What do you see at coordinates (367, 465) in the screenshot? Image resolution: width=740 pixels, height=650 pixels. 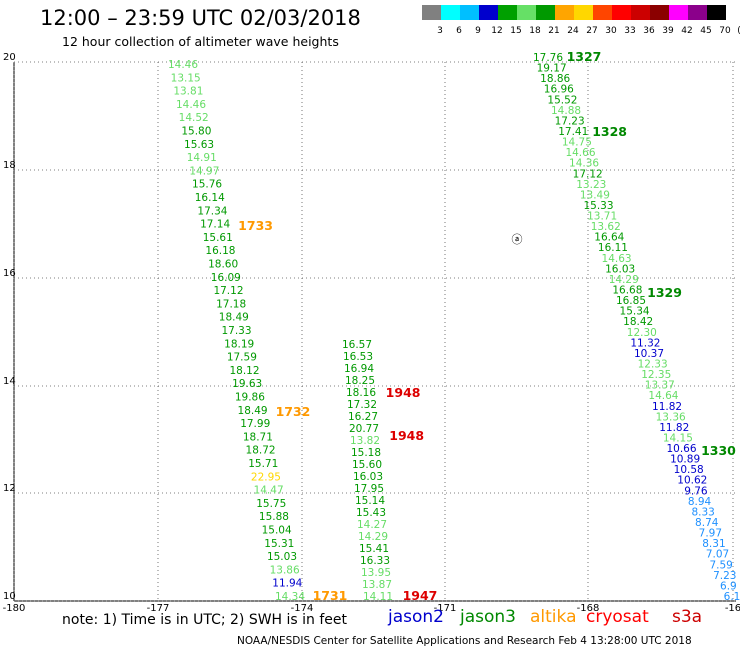 I see `wave-height-value: 15.60` at bounding box center [367, 465].